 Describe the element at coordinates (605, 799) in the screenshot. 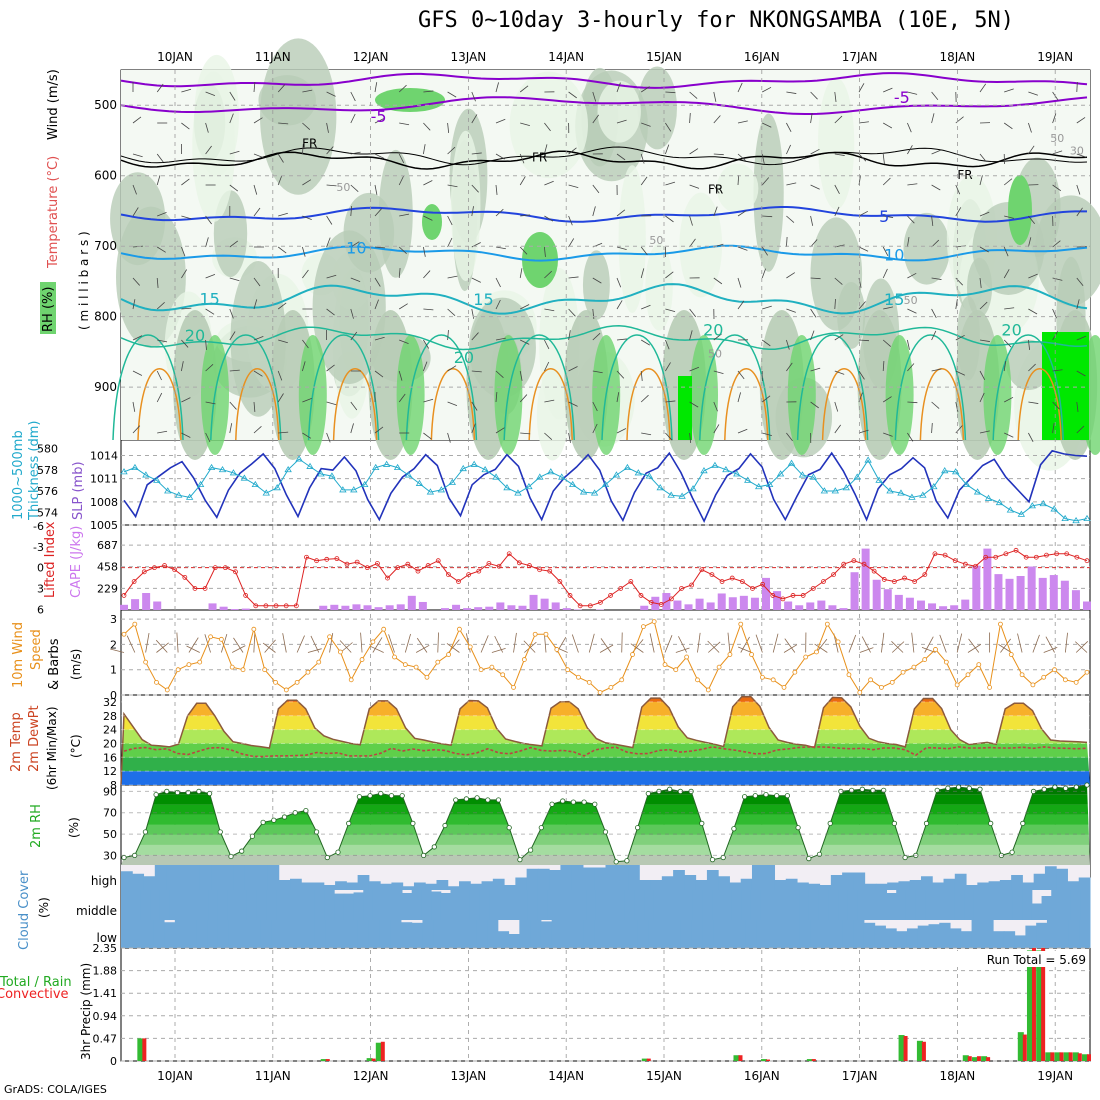

I see `rh-band` at that location.